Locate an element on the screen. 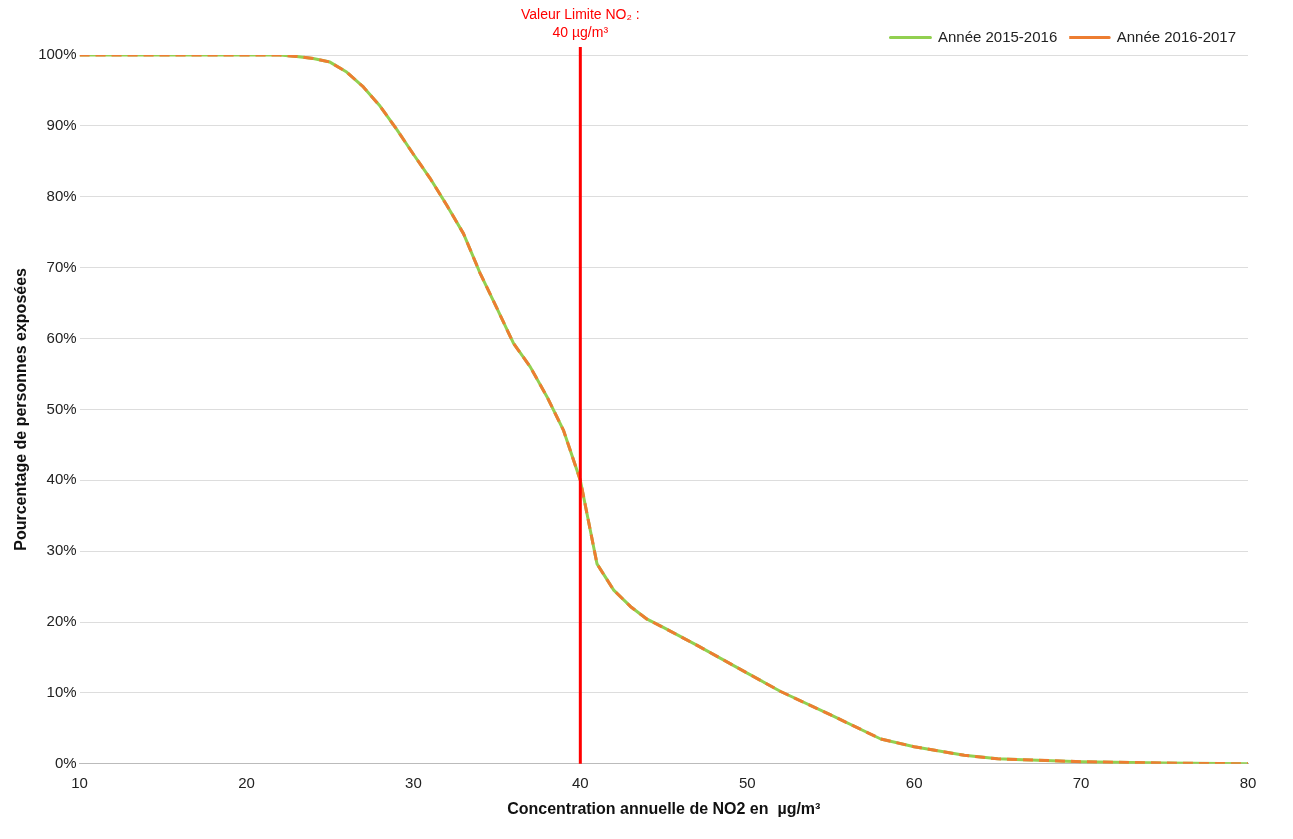  x-axis-title: Concentration annuelle de NO2 en µg/m³ is located at coordinates (664, 808).